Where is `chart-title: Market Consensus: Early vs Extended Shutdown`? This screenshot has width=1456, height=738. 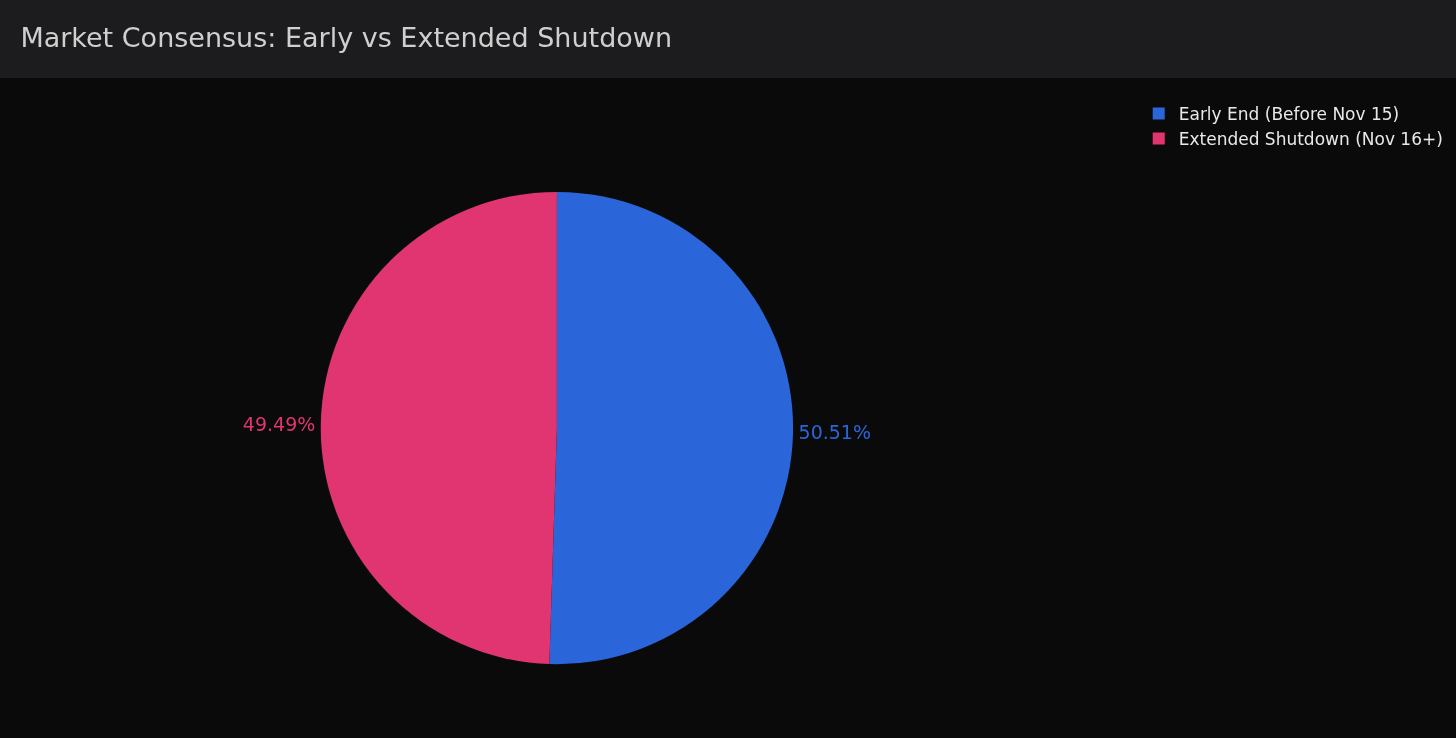 chart-title: Market Consensus: Early vs Extended Shutdown is located at coordinates (346, 38).